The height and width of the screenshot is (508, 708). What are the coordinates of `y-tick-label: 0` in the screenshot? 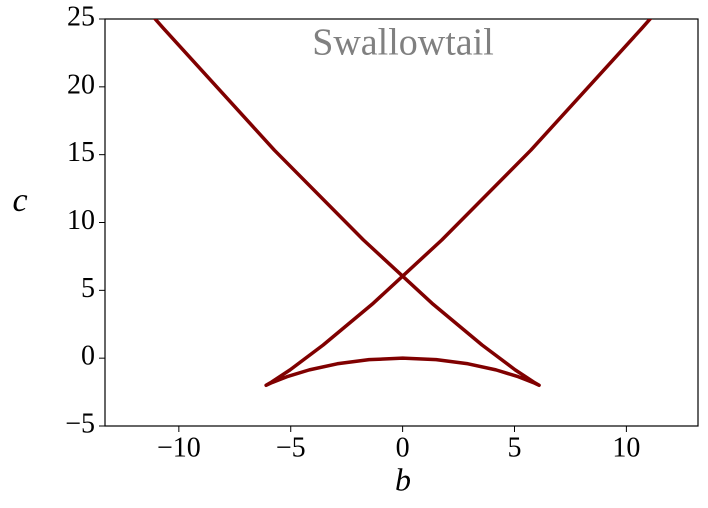 It's located at (88, 356).